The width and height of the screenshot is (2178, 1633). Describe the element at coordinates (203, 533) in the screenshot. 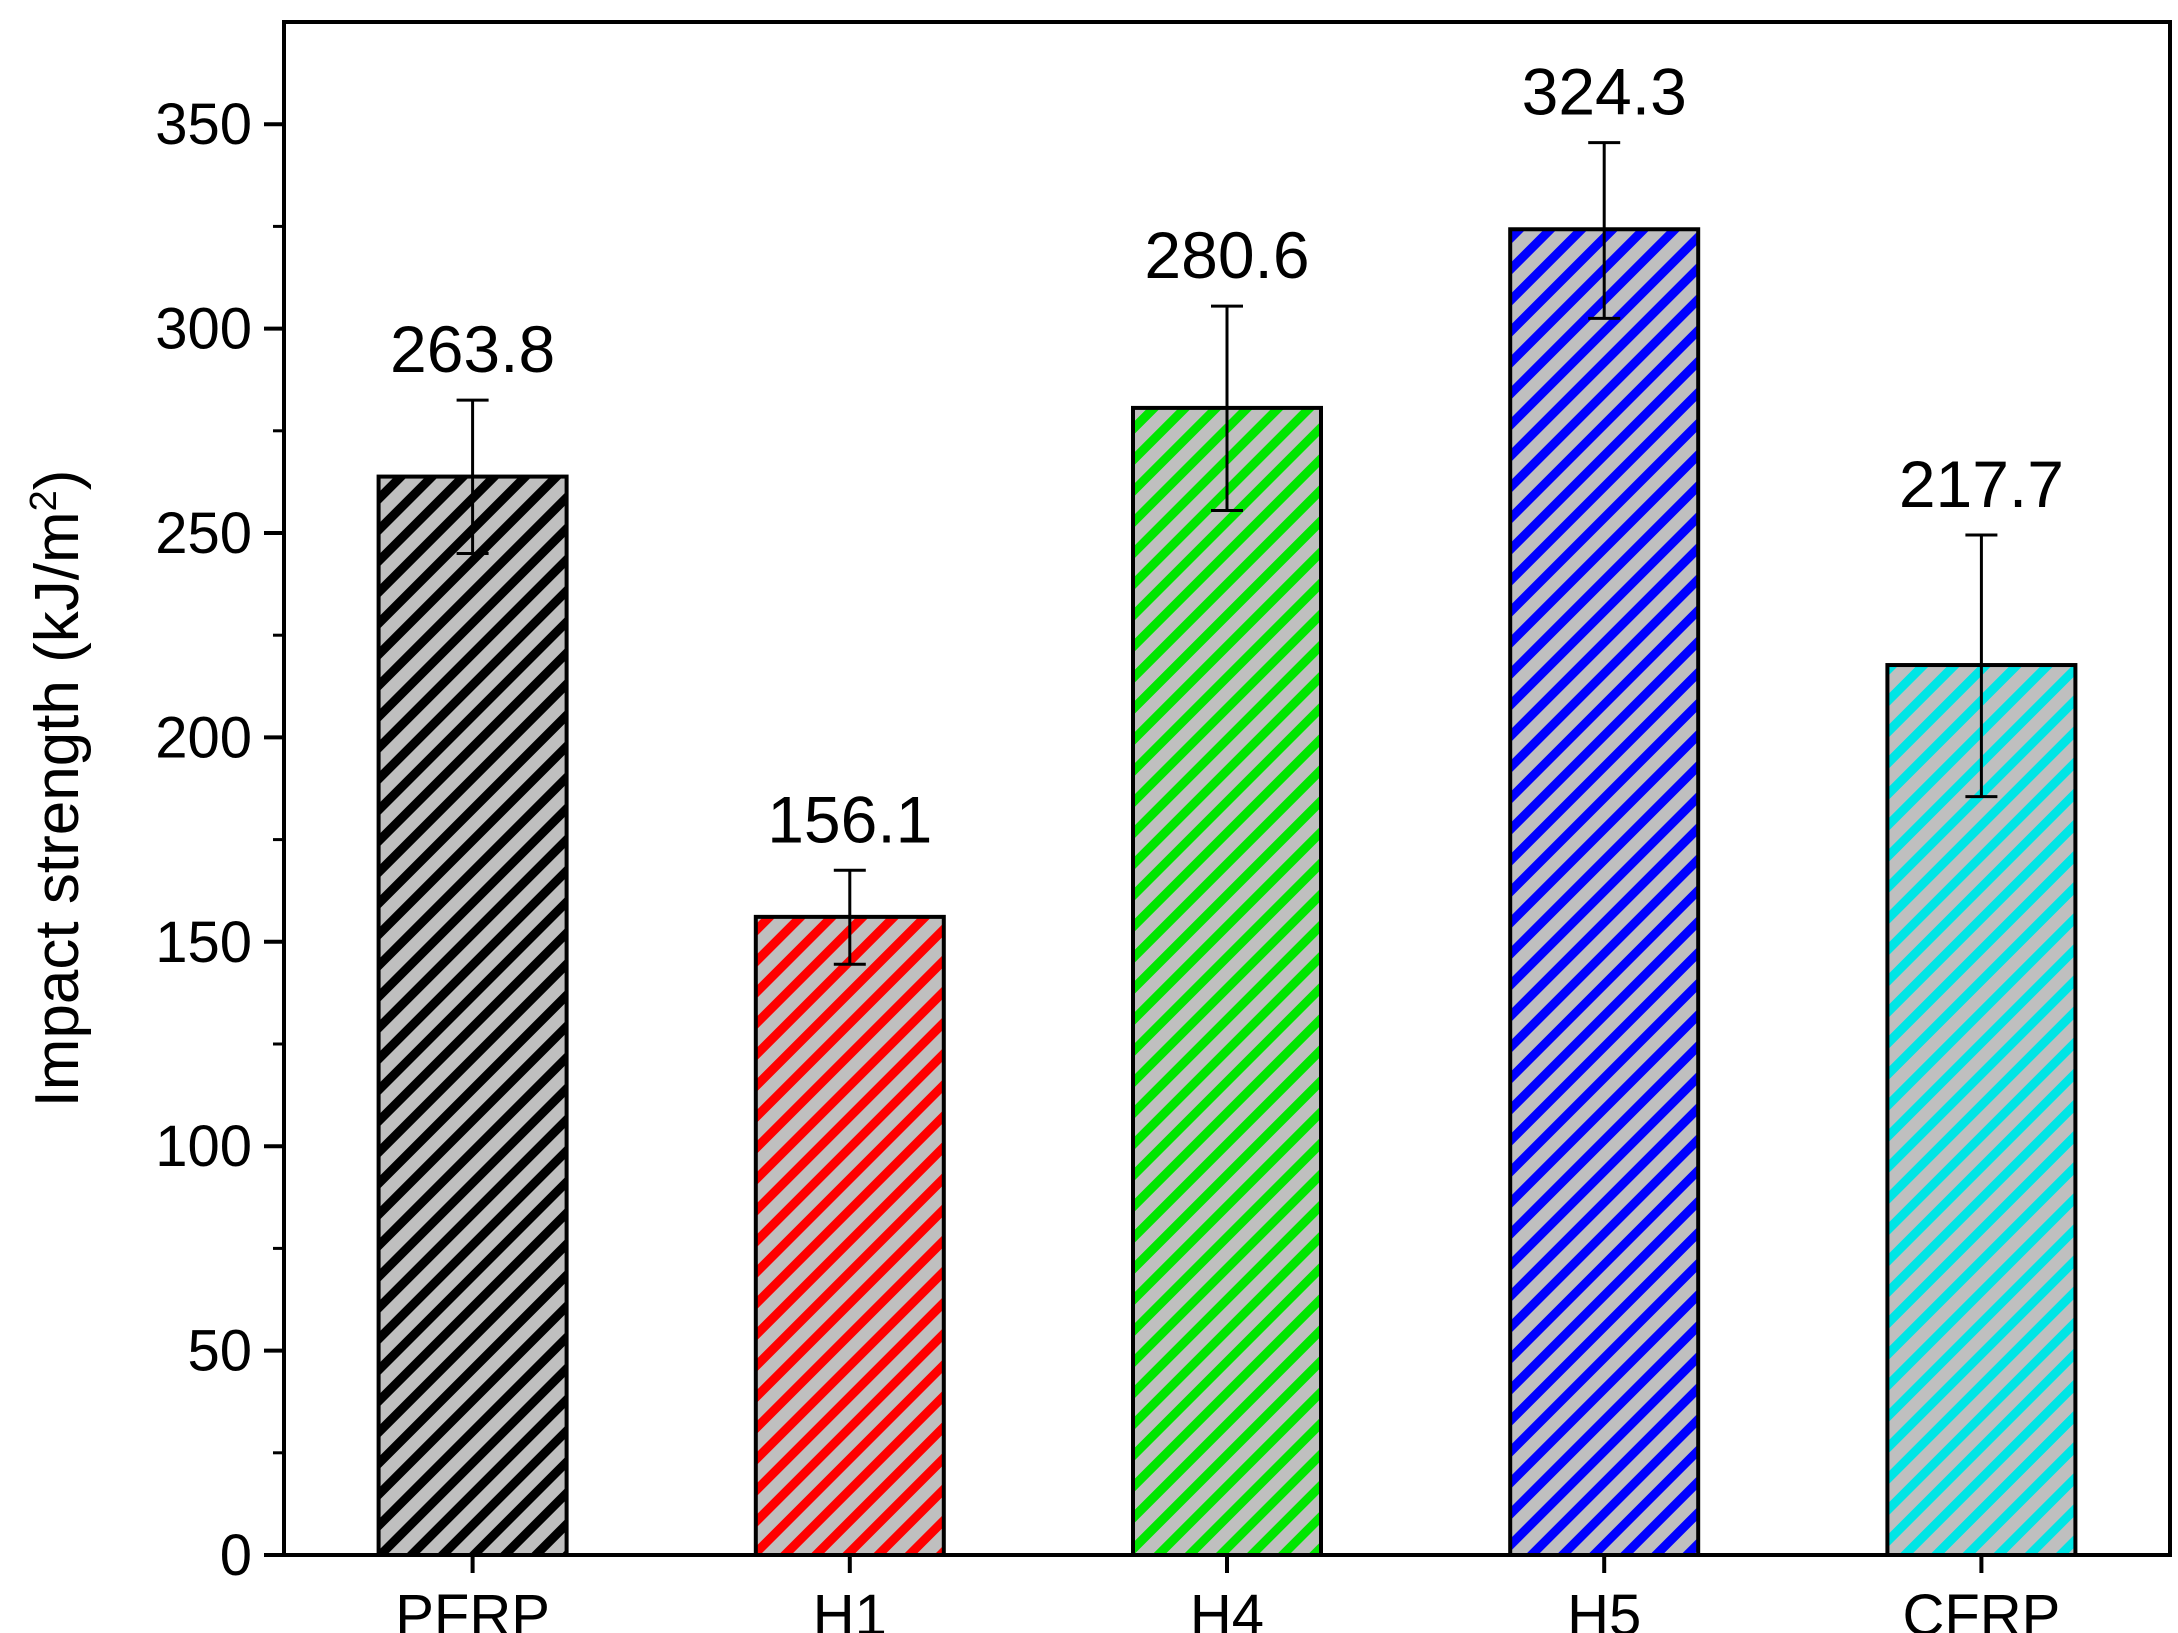

I see `y-tick-label: 250` at that location.